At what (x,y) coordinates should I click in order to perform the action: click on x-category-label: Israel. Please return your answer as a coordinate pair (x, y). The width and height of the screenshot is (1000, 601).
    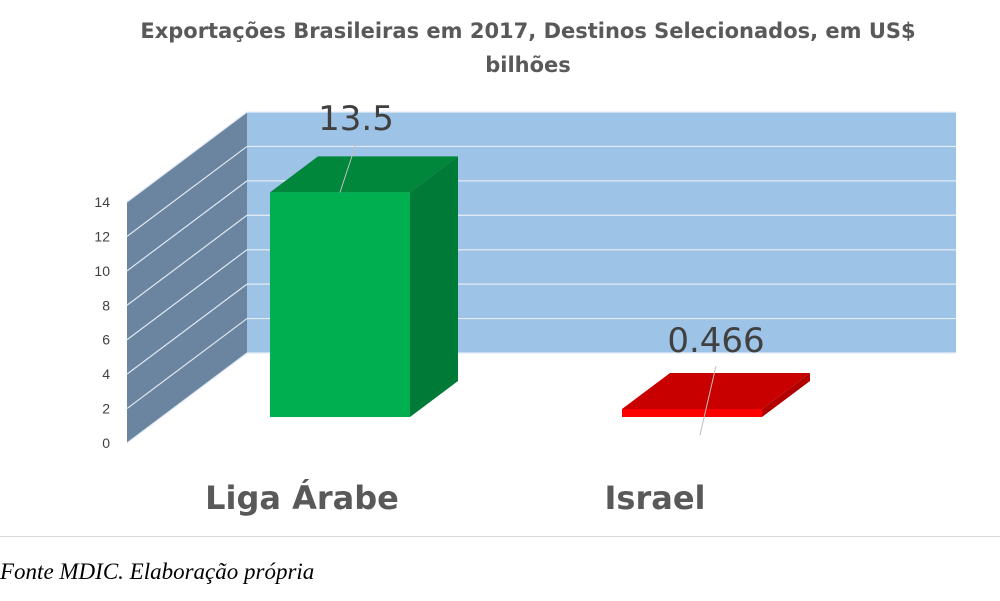
    Looking at the image, I should click on (655, 498).